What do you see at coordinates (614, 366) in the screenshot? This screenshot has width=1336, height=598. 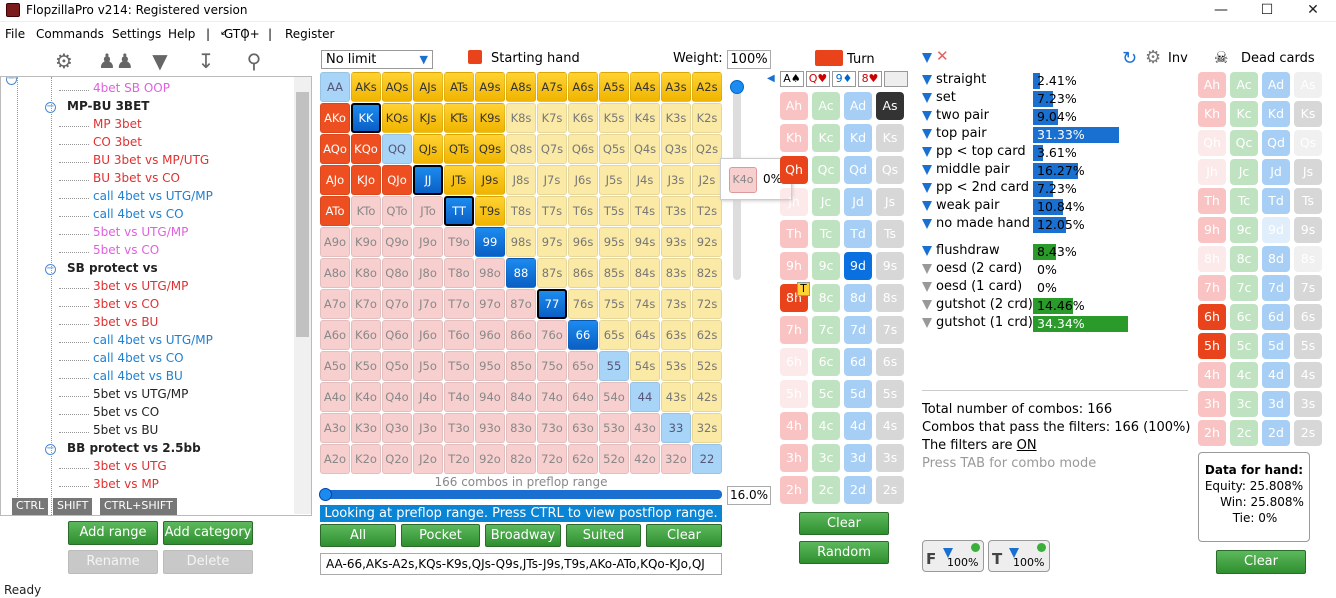 I see `hand-cell: 55` at bounding box center [614, 366].